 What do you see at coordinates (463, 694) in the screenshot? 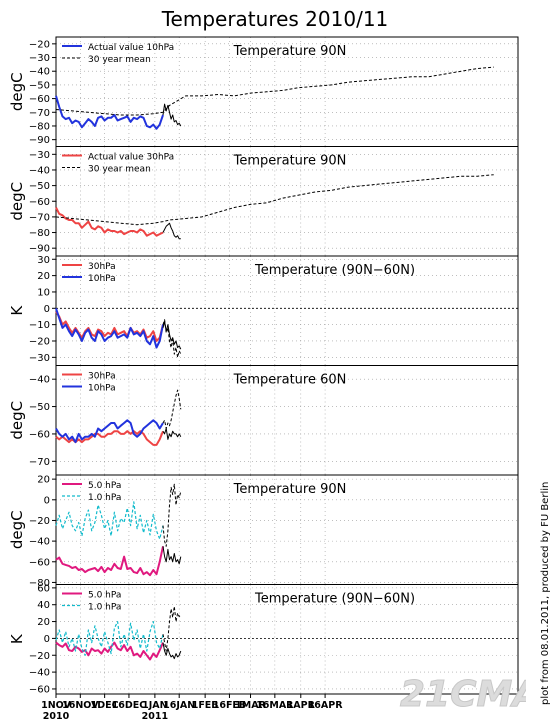
I see `watermark-logo: 21CMA` at bounding box center [463, 694].